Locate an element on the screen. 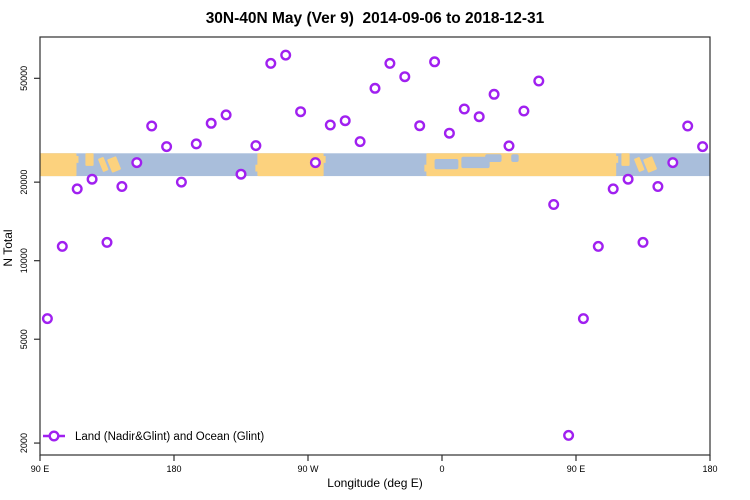 This screenshot has width=750, height=500. water-patch-black-sea is located at coordinates (493, 158).